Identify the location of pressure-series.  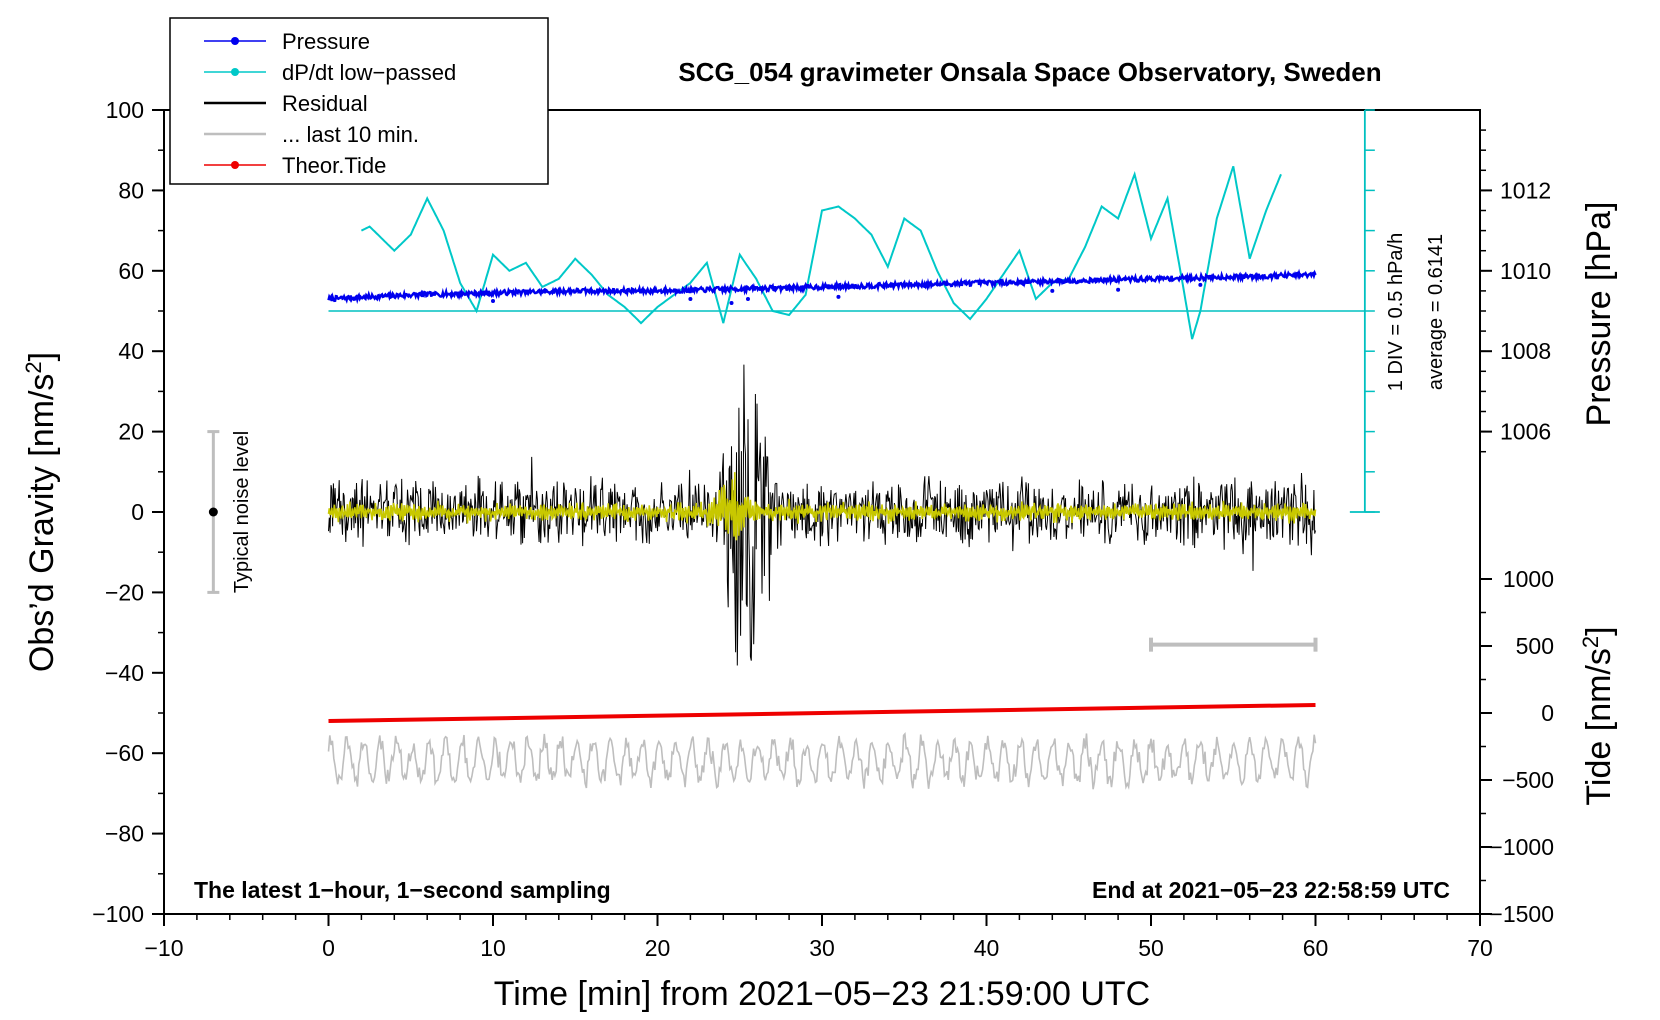
(822, 286).